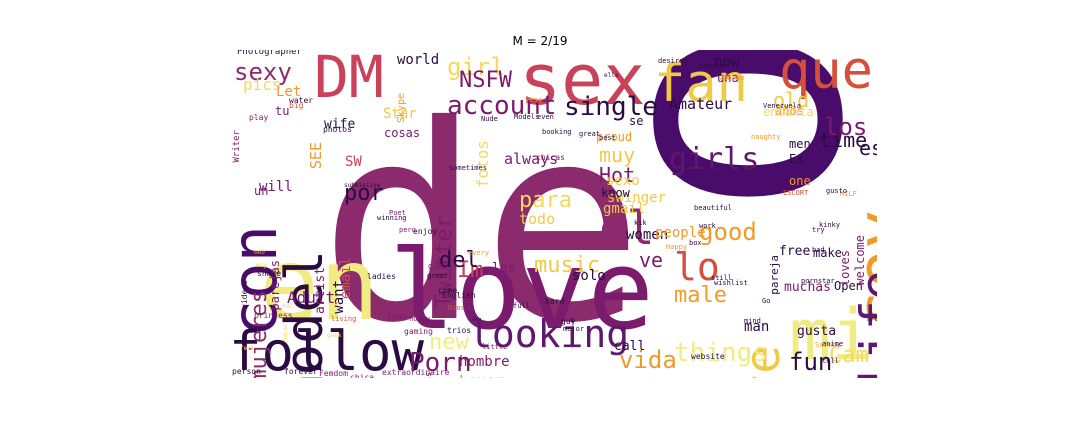 Image resolution: width=1080 pixels, height=432 pixels. Describe the element at coordinates (296, 105) in the screenshot. I see `cloud-word-big: big` at that location.